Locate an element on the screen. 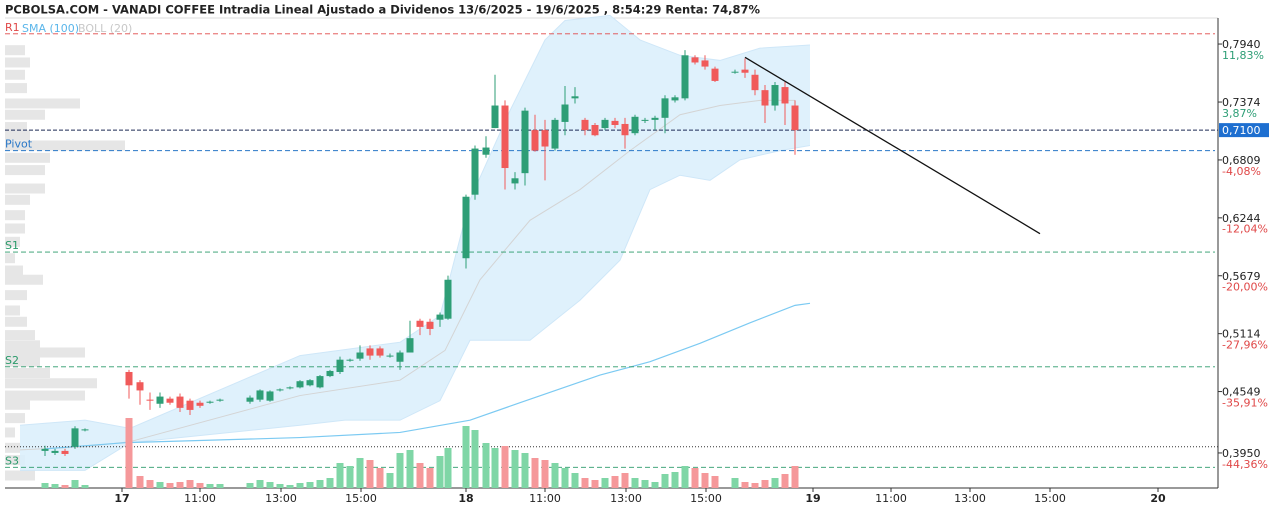  pivot-label: R1 is located at coordinates (12, 27).